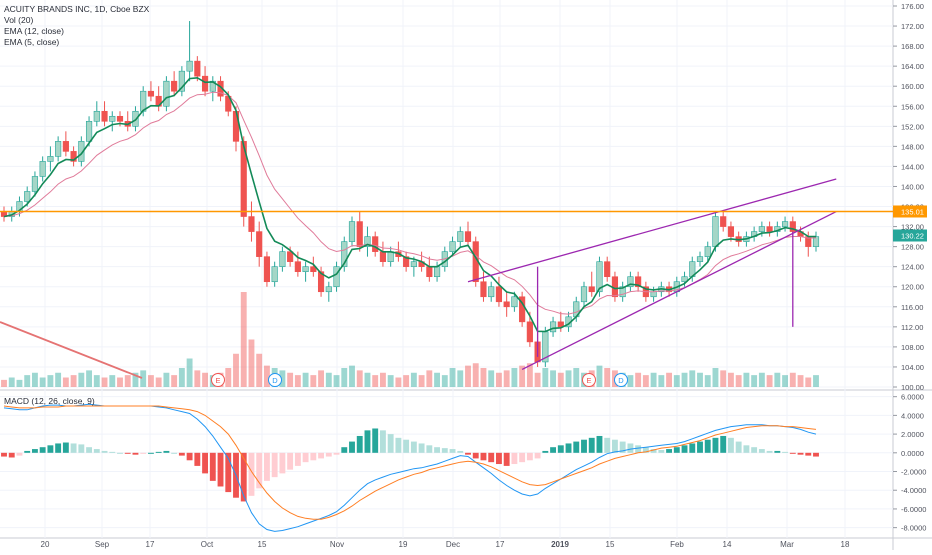 This screenshot has height=555, width=932. What do you see at coordinates (49, 401) in the screenshot?
I see `macd-legend: MACD (12, 26, close, 9)` at bounding box center [49, 401].